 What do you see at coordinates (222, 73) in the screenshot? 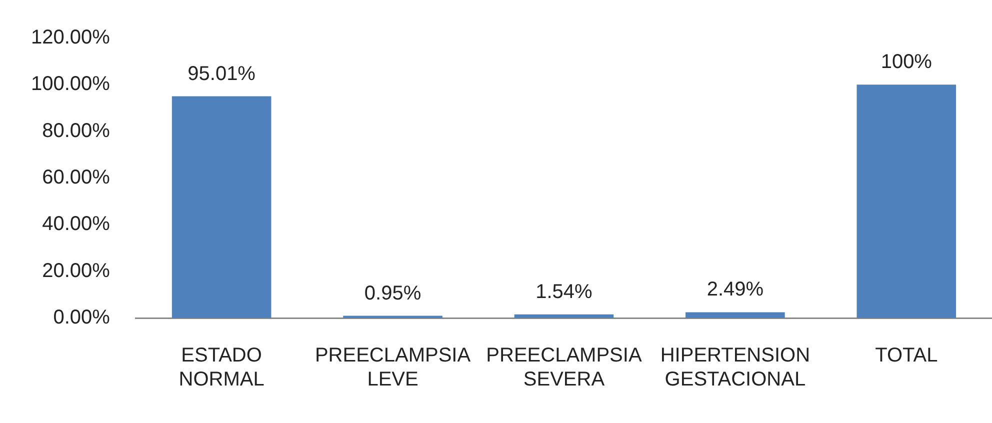
I see `data-label: 95.01%` at bounding box center [222, 73].